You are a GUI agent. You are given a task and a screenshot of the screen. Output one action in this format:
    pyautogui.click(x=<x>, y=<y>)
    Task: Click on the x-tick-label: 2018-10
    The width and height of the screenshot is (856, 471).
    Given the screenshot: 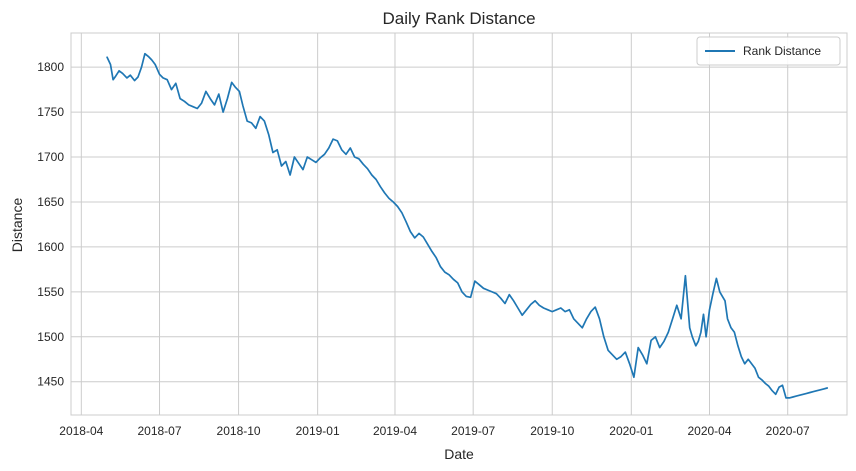 What is the action you would take?
    pyautogui.click(x=239, y=431)
    